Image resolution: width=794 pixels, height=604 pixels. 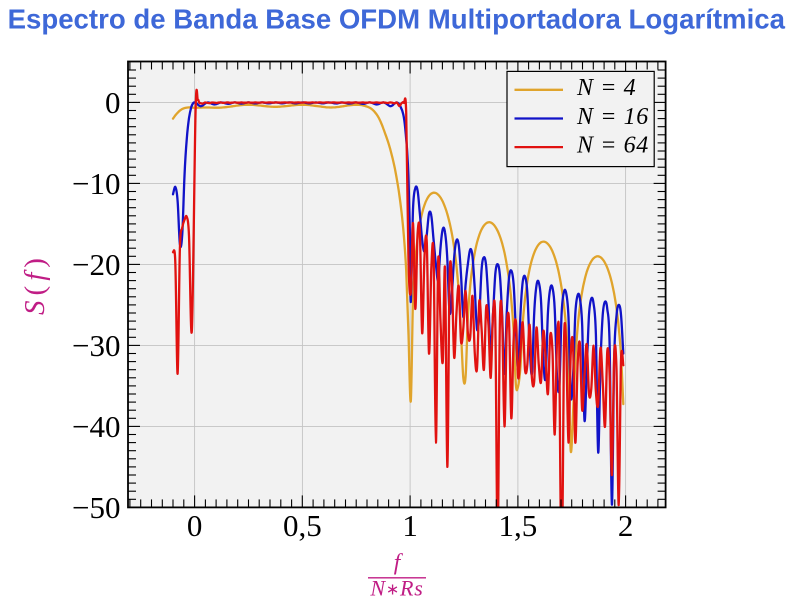 I want to click on svg-text: −30, so click(x=96, y=345).